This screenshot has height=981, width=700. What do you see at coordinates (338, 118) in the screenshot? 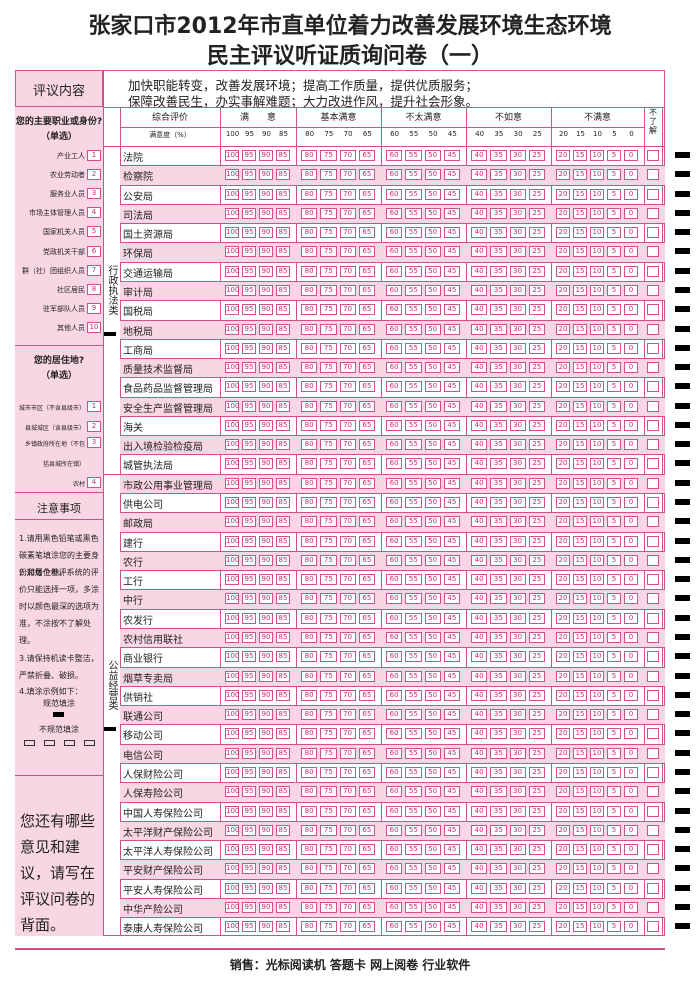
I see `scale-label: 基本满意` at bounding box center [338, 118].